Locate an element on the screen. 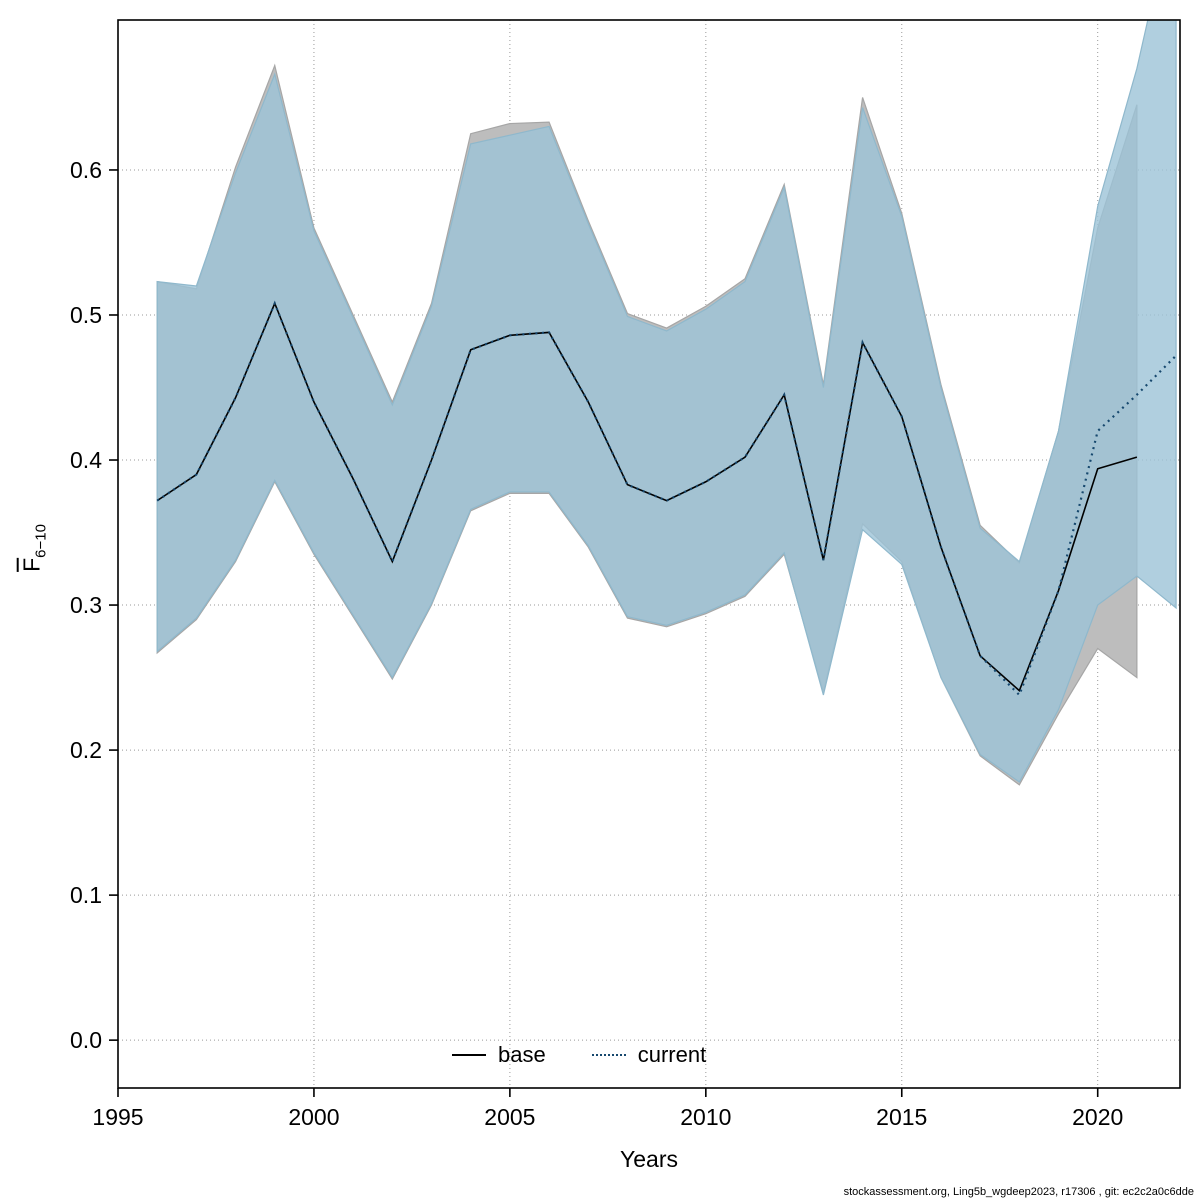  x-axis-label: Years is located at coordinates (649, 1159).